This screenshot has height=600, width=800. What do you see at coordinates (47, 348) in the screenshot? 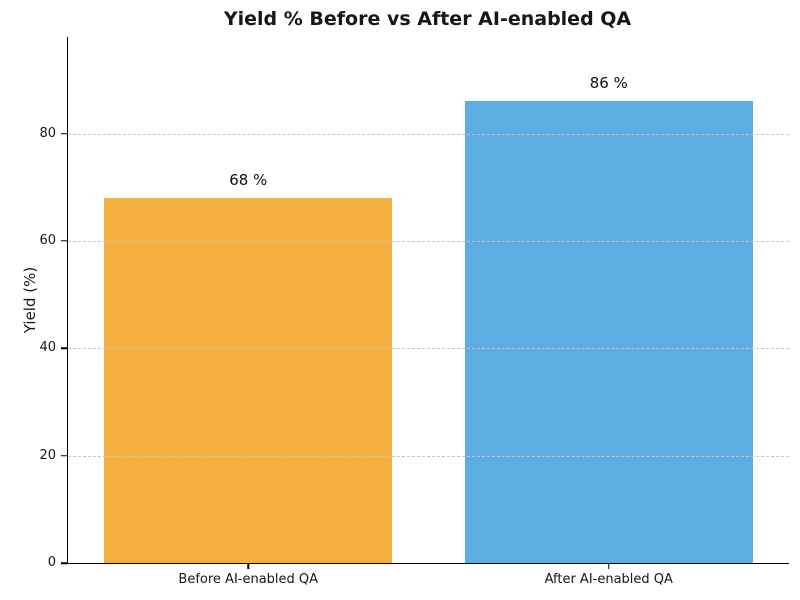
I see `y-tick-label: 40` at bounding box center [47, 348].